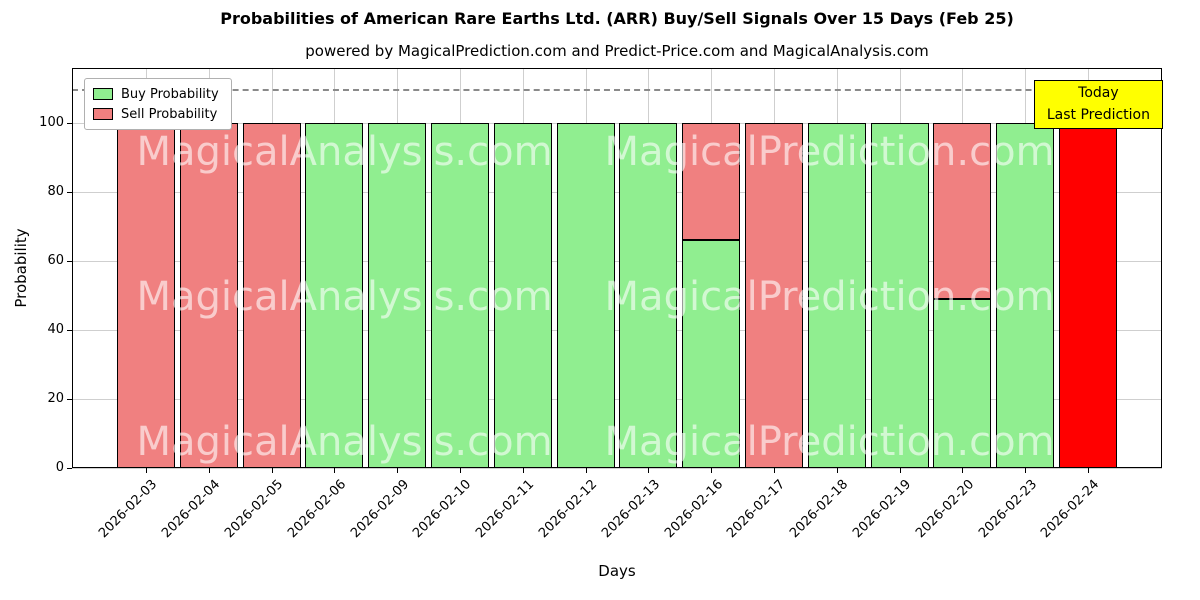 The height and width of the screenshot is (600, 1200). Describe the element at coordinates (693, 509) in the screenshot. I see `x-tick-label: 2026-02-16` at that location.